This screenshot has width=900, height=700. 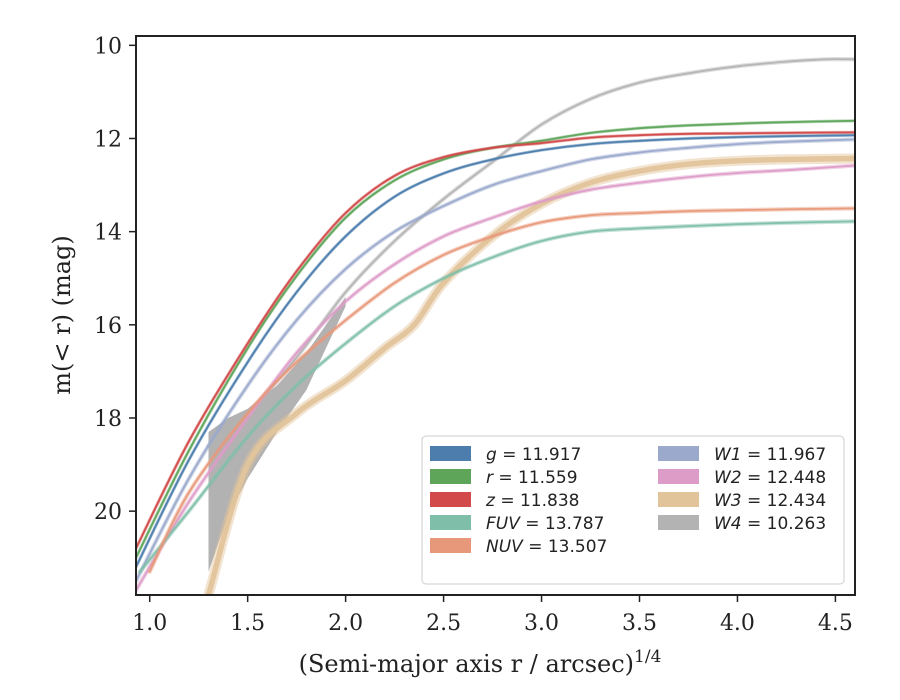 What do you see at coordinates (108, 139) in the screenshot?
I see `y-tick-label: 12` at bounding box center [108, 139].